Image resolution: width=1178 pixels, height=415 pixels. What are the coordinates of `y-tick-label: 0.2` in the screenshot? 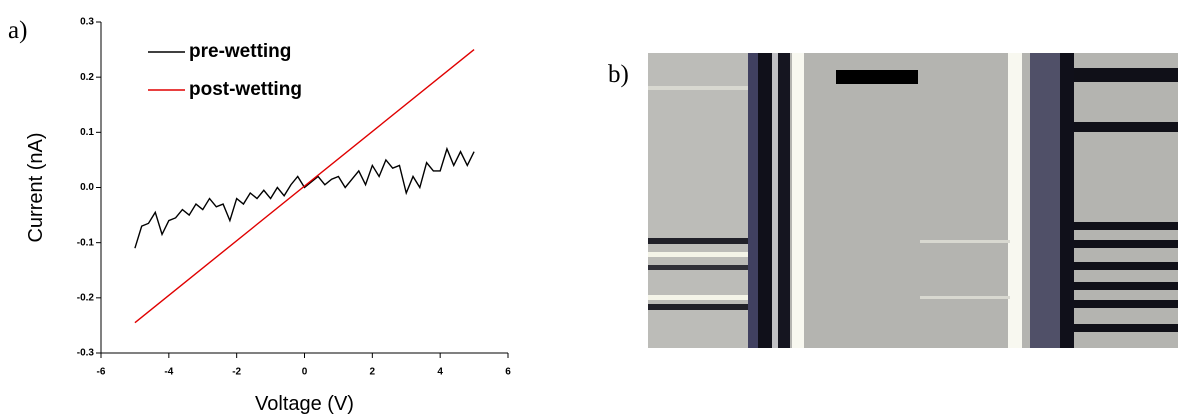 It's located at (87, 77).